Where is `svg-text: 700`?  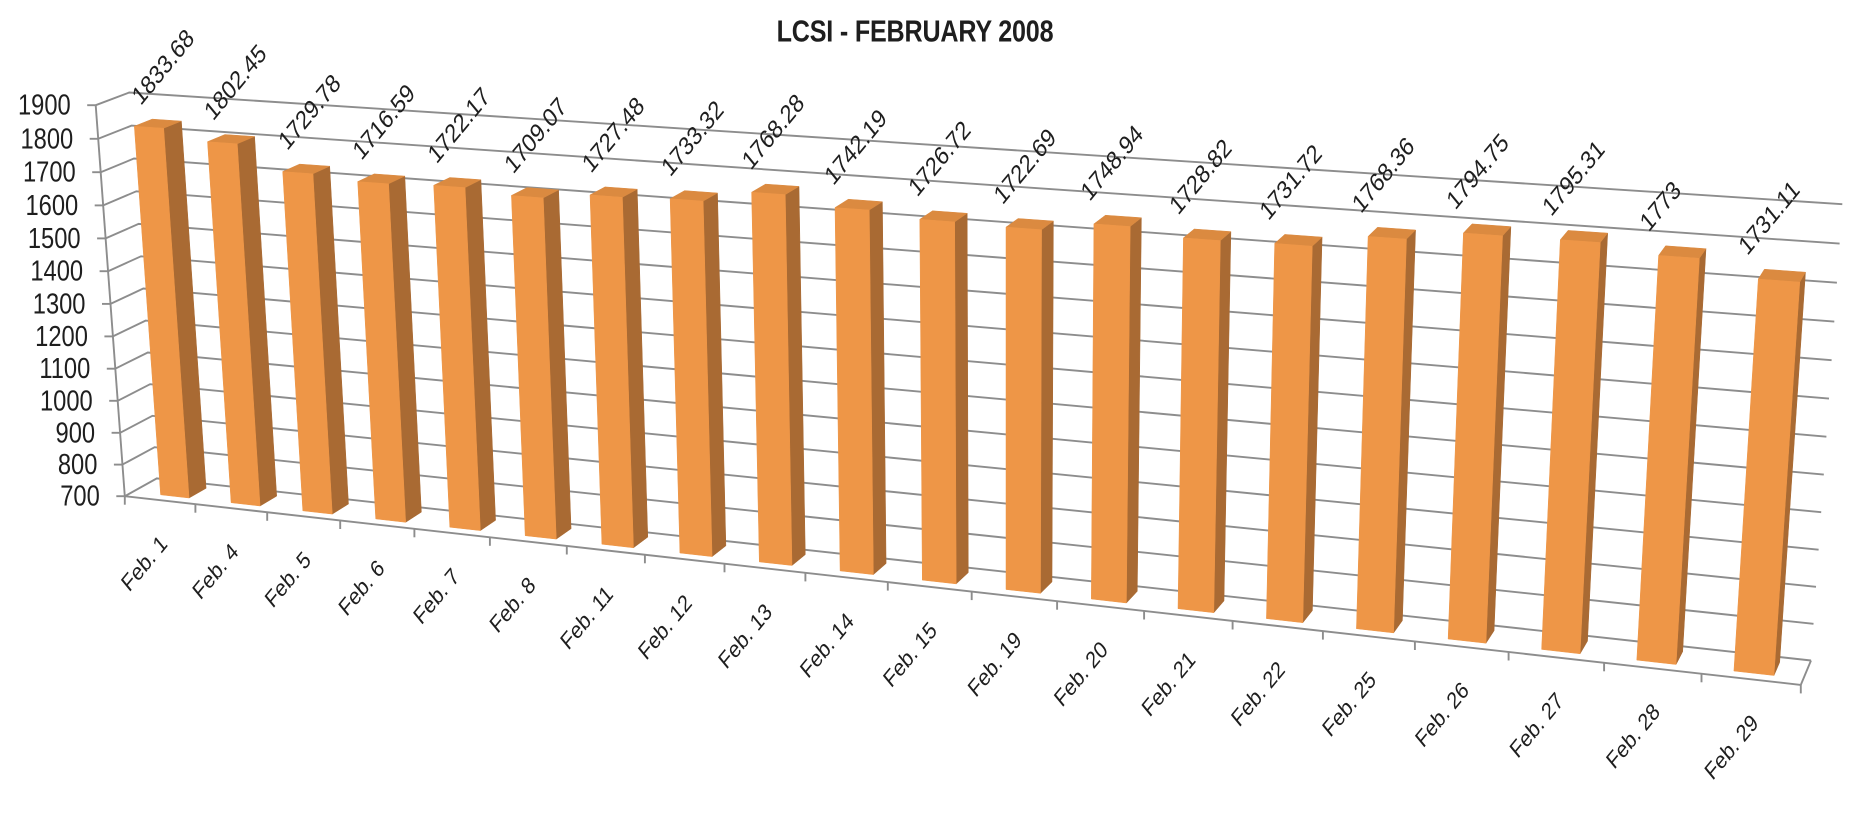 svg-text: 700 is located at coordinates (80, 495).